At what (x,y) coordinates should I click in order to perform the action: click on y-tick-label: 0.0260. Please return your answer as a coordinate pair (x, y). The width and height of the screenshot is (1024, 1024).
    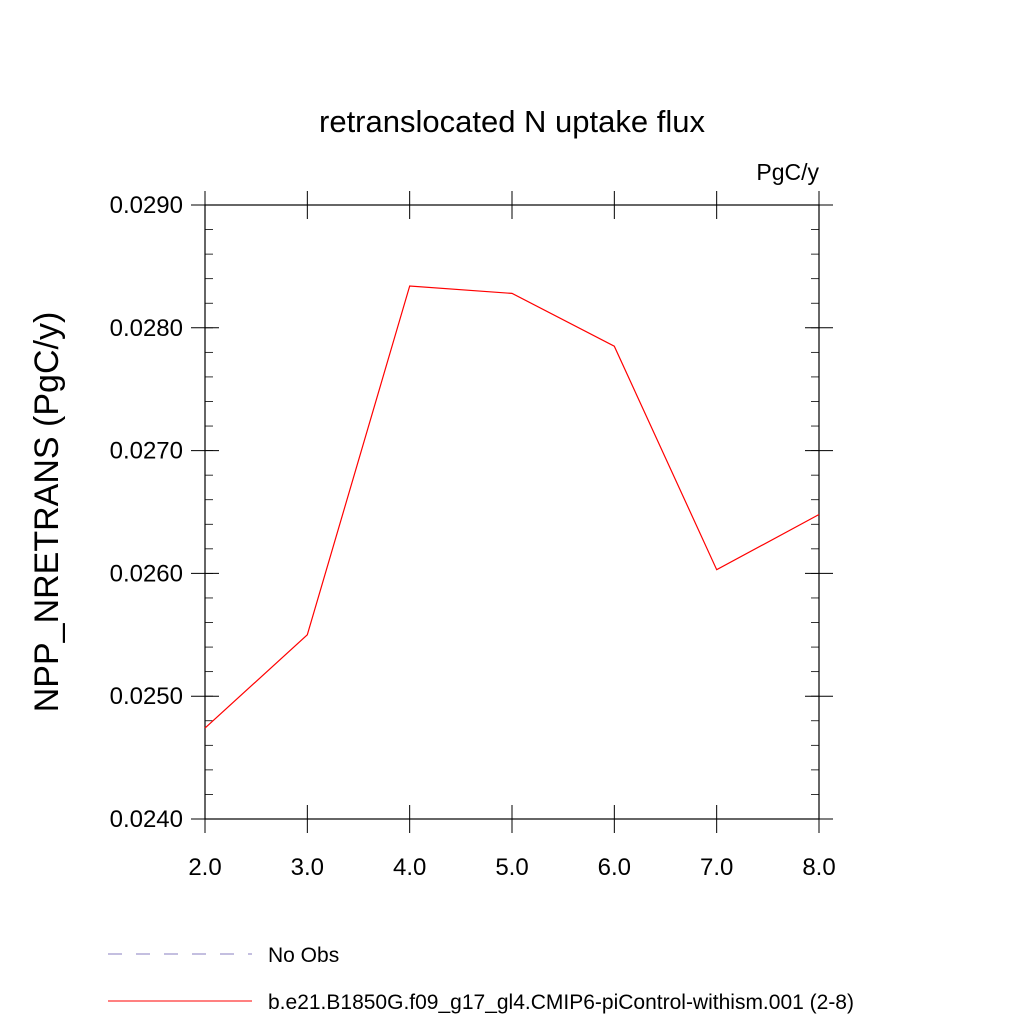
    Looking at the image, I should click on (146, 573).